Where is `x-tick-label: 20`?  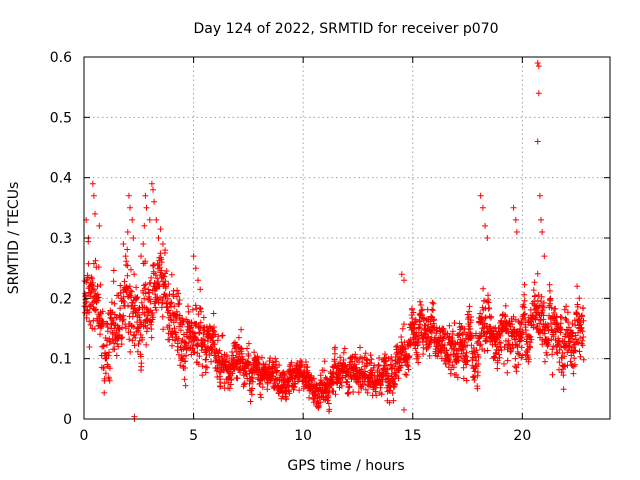
x-tick-label: 20 is located at coordinates (522, 436).